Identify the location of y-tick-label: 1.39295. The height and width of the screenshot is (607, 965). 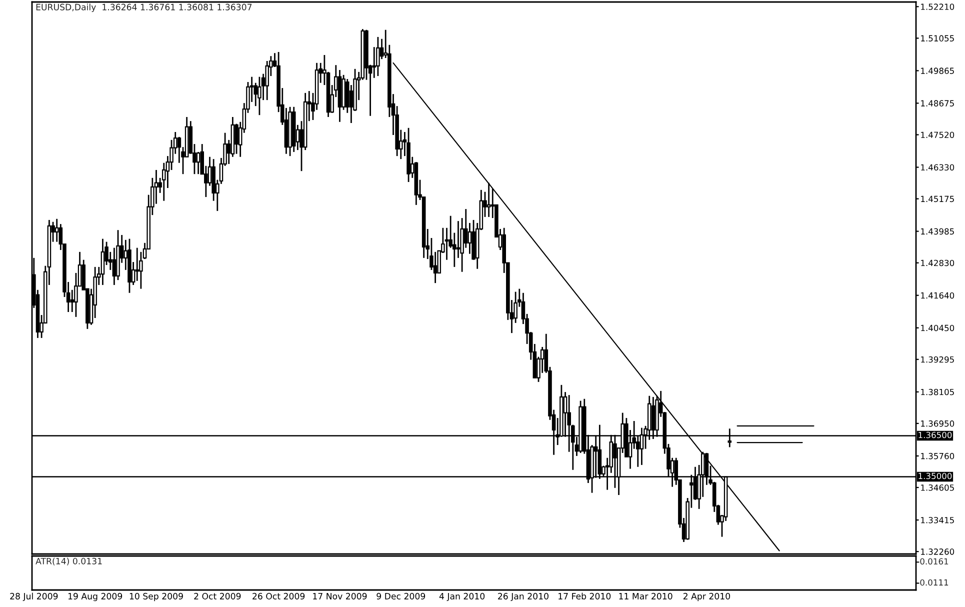
(937, 359).